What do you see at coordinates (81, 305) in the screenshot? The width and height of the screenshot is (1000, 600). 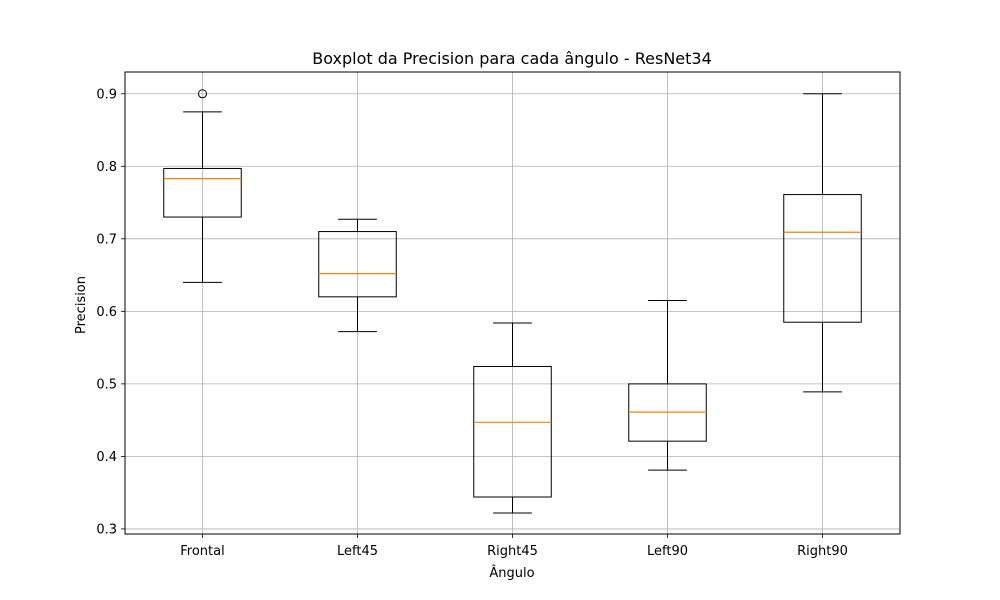 I see `y-axis-label: Precision` at bounding box center [81, 305].